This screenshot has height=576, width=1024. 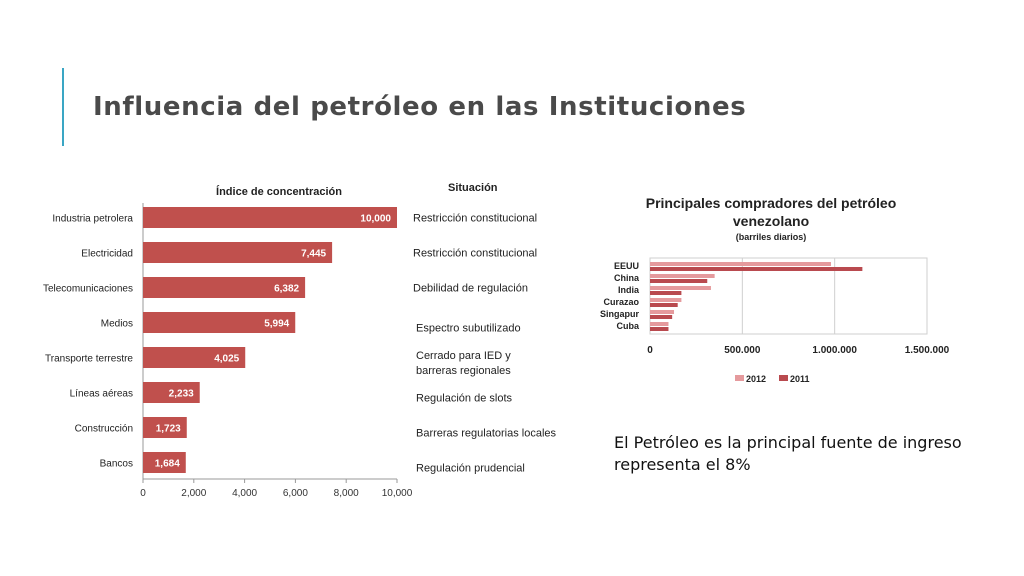 What do you see at coordinates (486, 434) in the screenshot?
I see `status-label: Barreras regulatorias locales` at bounding box center [486, 434].